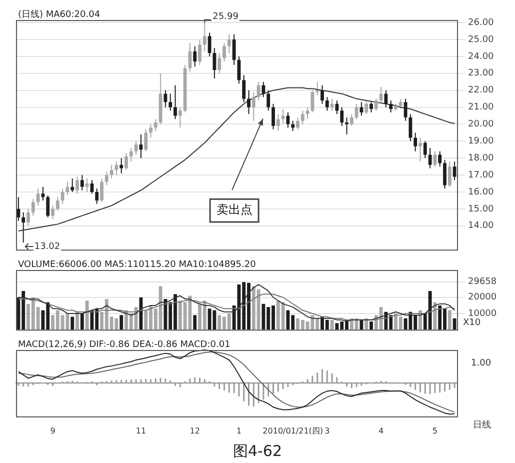  I want to click on x-tick-label: 9, so click(53, 431).